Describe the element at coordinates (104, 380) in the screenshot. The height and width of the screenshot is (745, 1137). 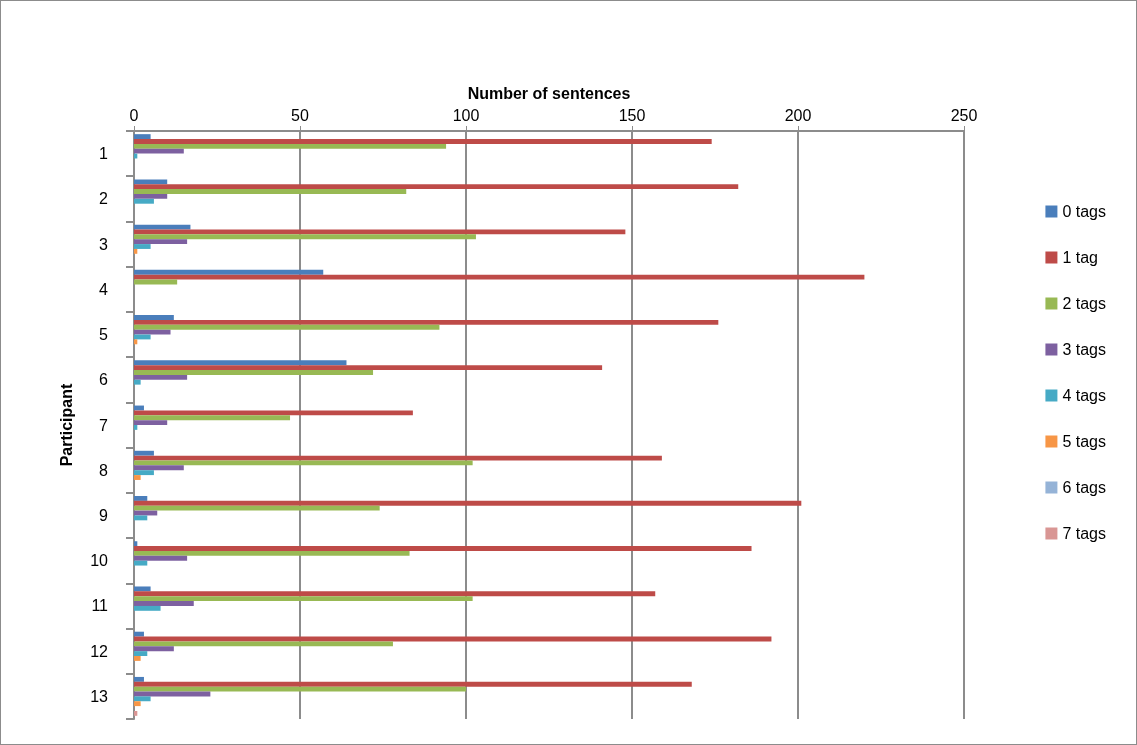
I see `y-tick-label: 6` at that location.